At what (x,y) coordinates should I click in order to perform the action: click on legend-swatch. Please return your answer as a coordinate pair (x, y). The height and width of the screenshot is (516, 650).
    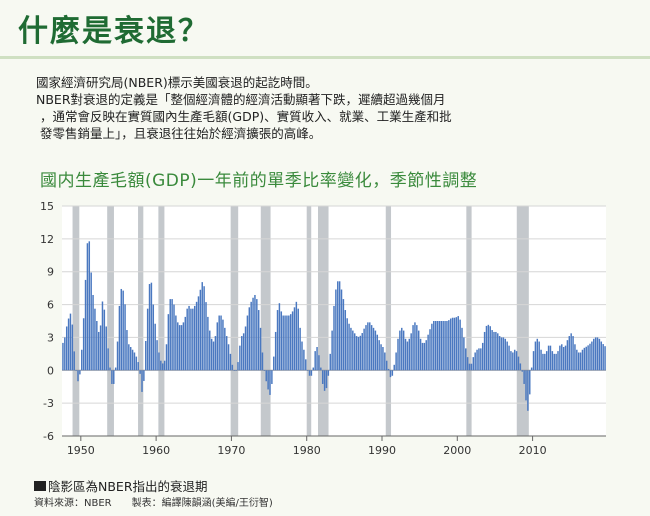
    Looking at the image, I should click on (40, 485).